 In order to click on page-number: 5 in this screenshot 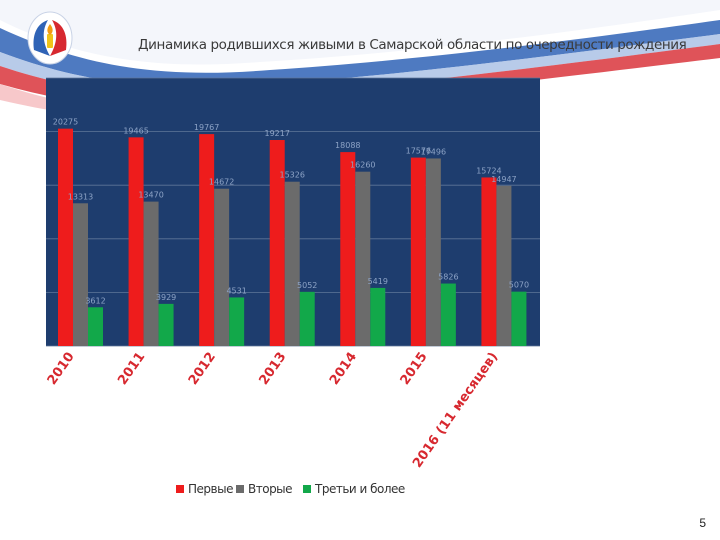, I will do `click(702, 523)`.